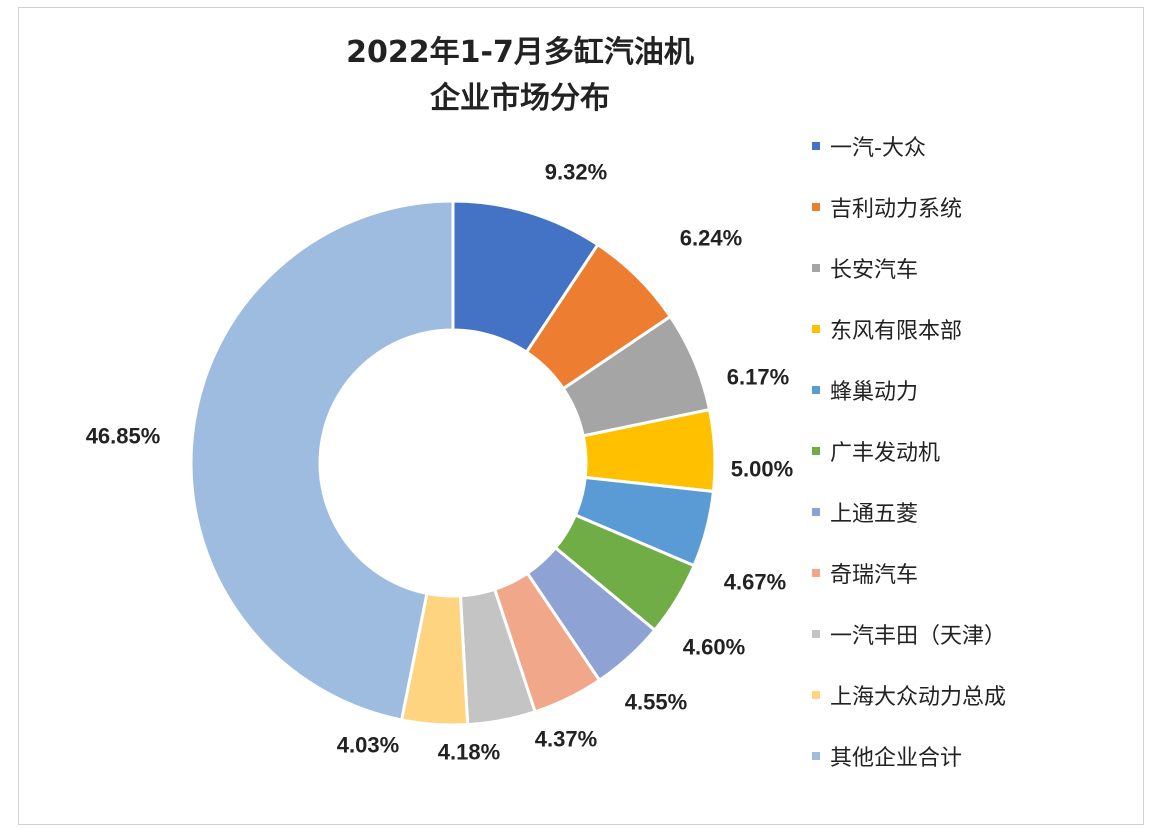 The image size is (1170, 829). What do you see at coordinates (896, 758) in the screenshot?
I see `legend-label: 其他企业合计` at bounding box center [896, 758].